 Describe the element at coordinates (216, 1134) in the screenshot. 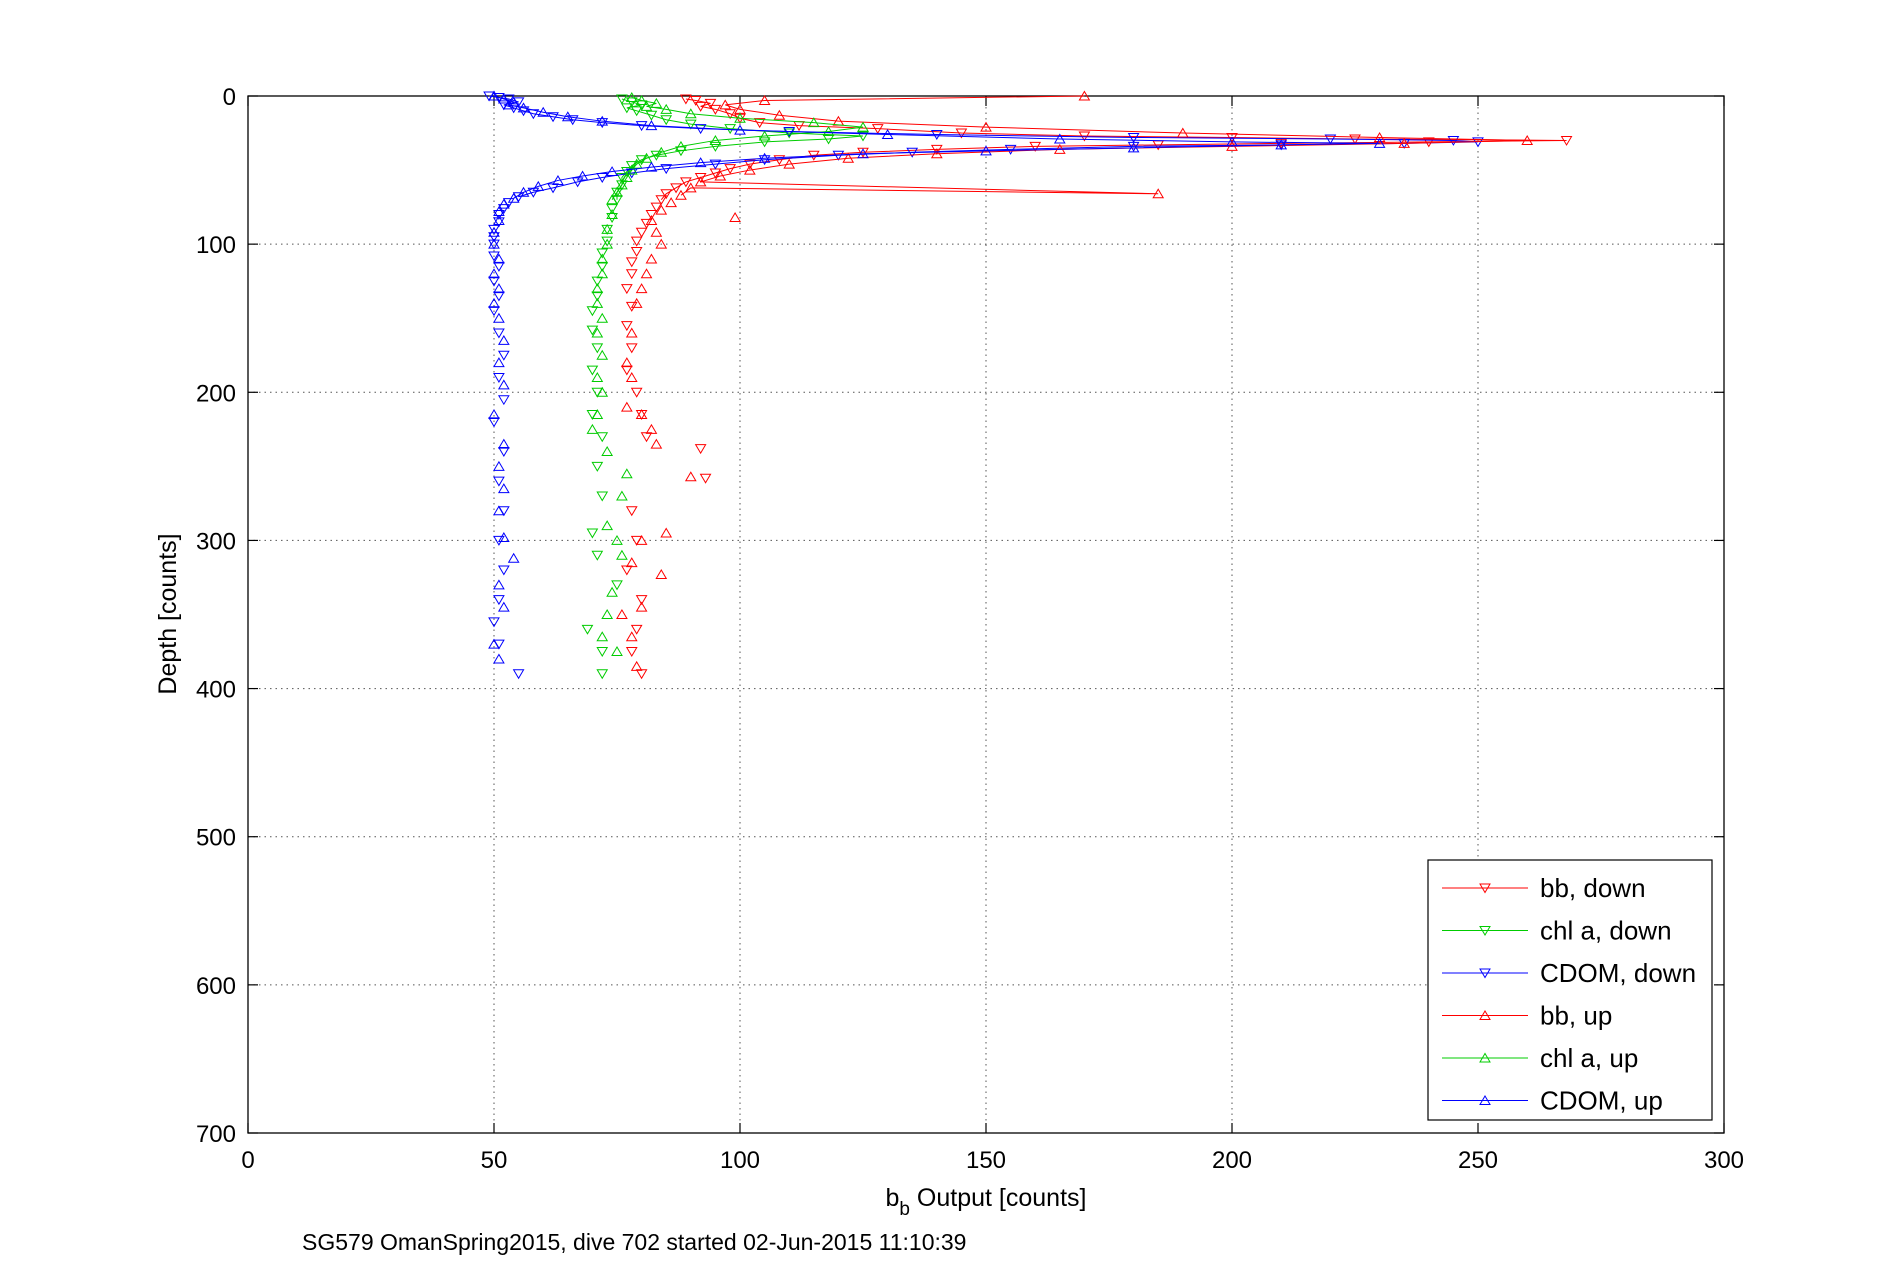

I see `y-tick-label: 700` at that location.